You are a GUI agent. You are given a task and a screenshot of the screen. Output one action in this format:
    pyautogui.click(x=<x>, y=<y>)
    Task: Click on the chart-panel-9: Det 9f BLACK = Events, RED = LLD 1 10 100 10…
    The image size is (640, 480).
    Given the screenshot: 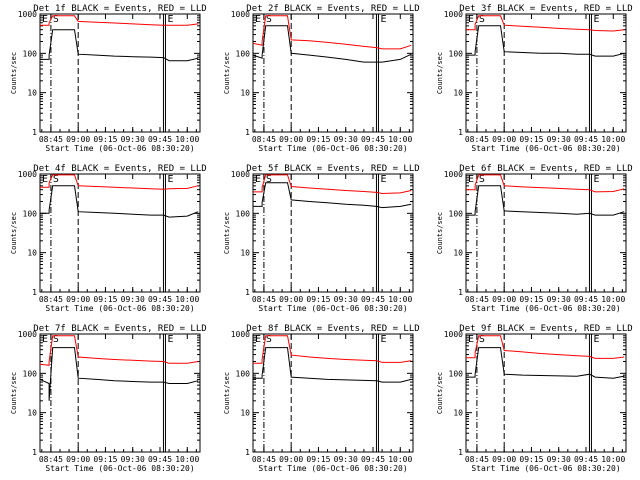 What is the action you would take?
    pyautogui.click(x=534, y=398)
    